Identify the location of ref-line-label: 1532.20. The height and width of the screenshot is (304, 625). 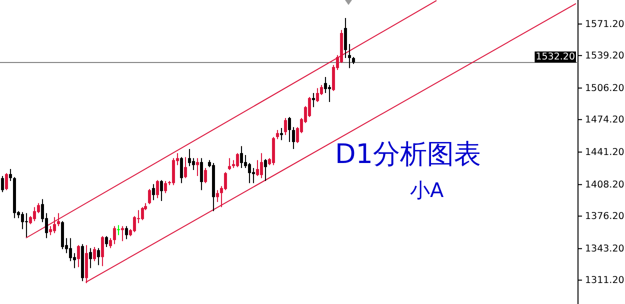
(555, 57).